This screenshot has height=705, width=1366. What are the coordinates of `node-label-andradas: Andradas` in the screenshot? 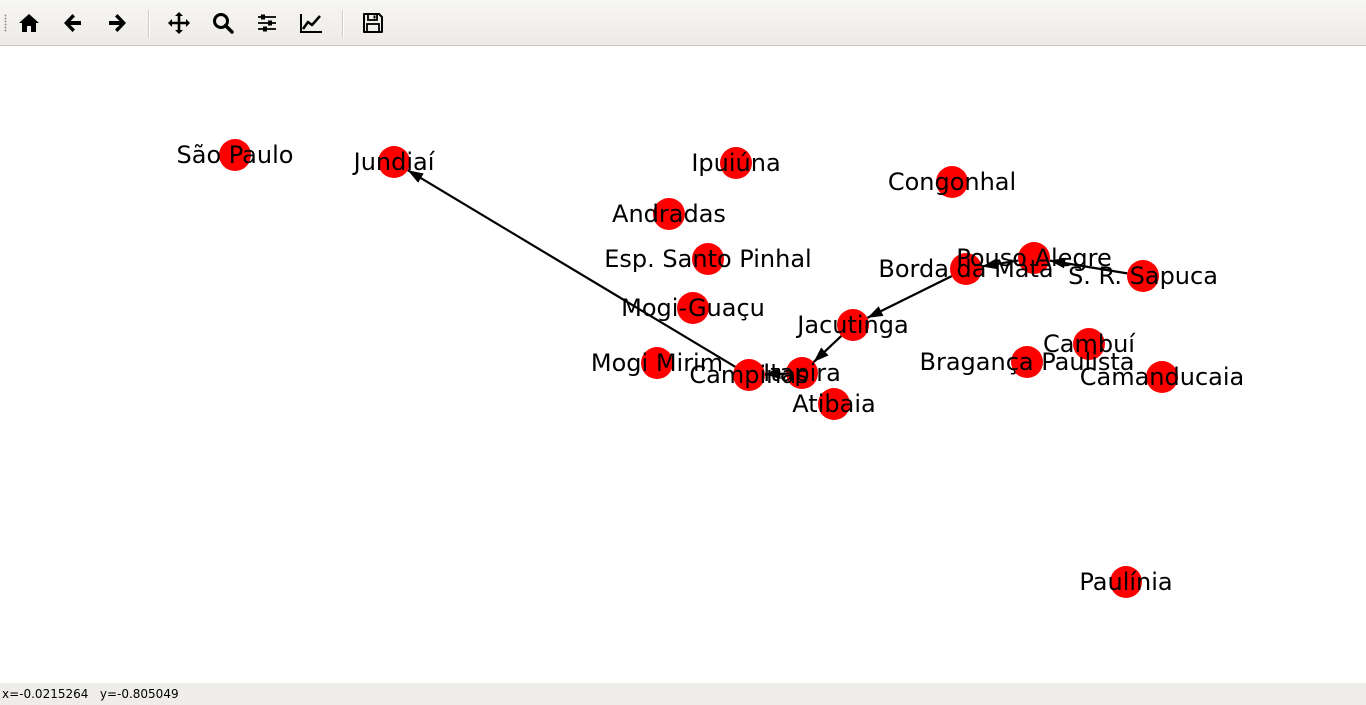 It's located at (669, 214).